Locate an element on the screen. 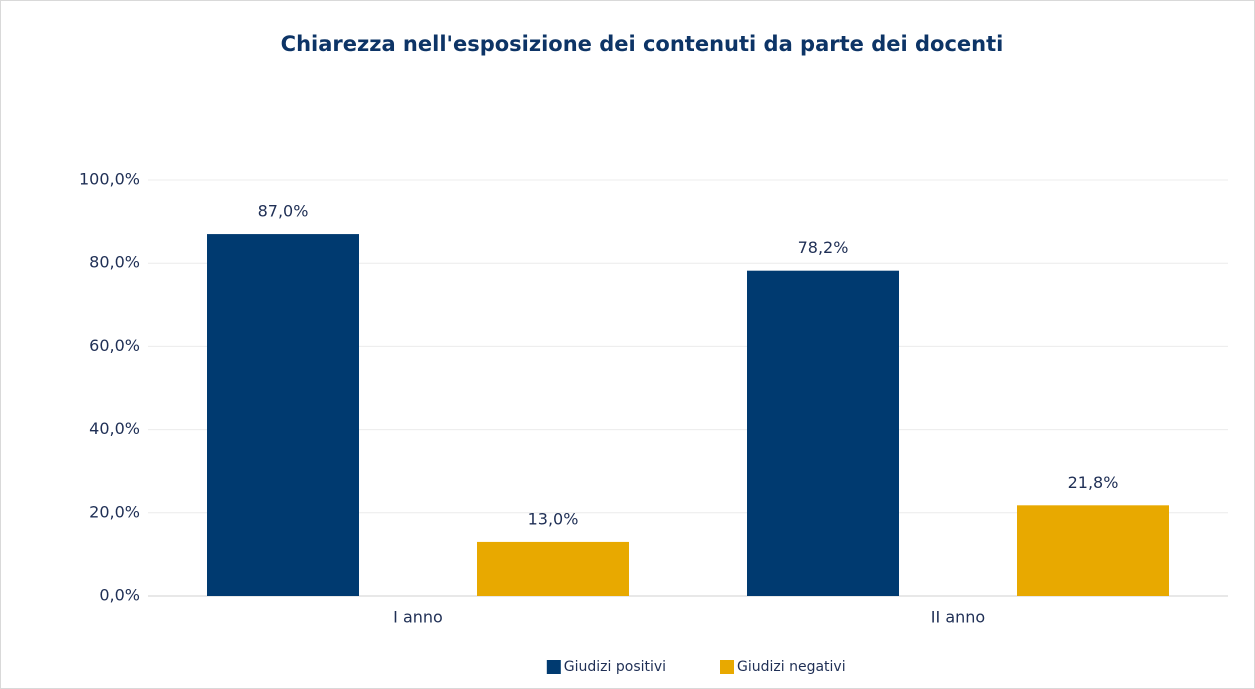 Image resolution: width=1255 pixels, height=689 pixels. y-tick-label: 40,0% is located at coordinates (114, 428).